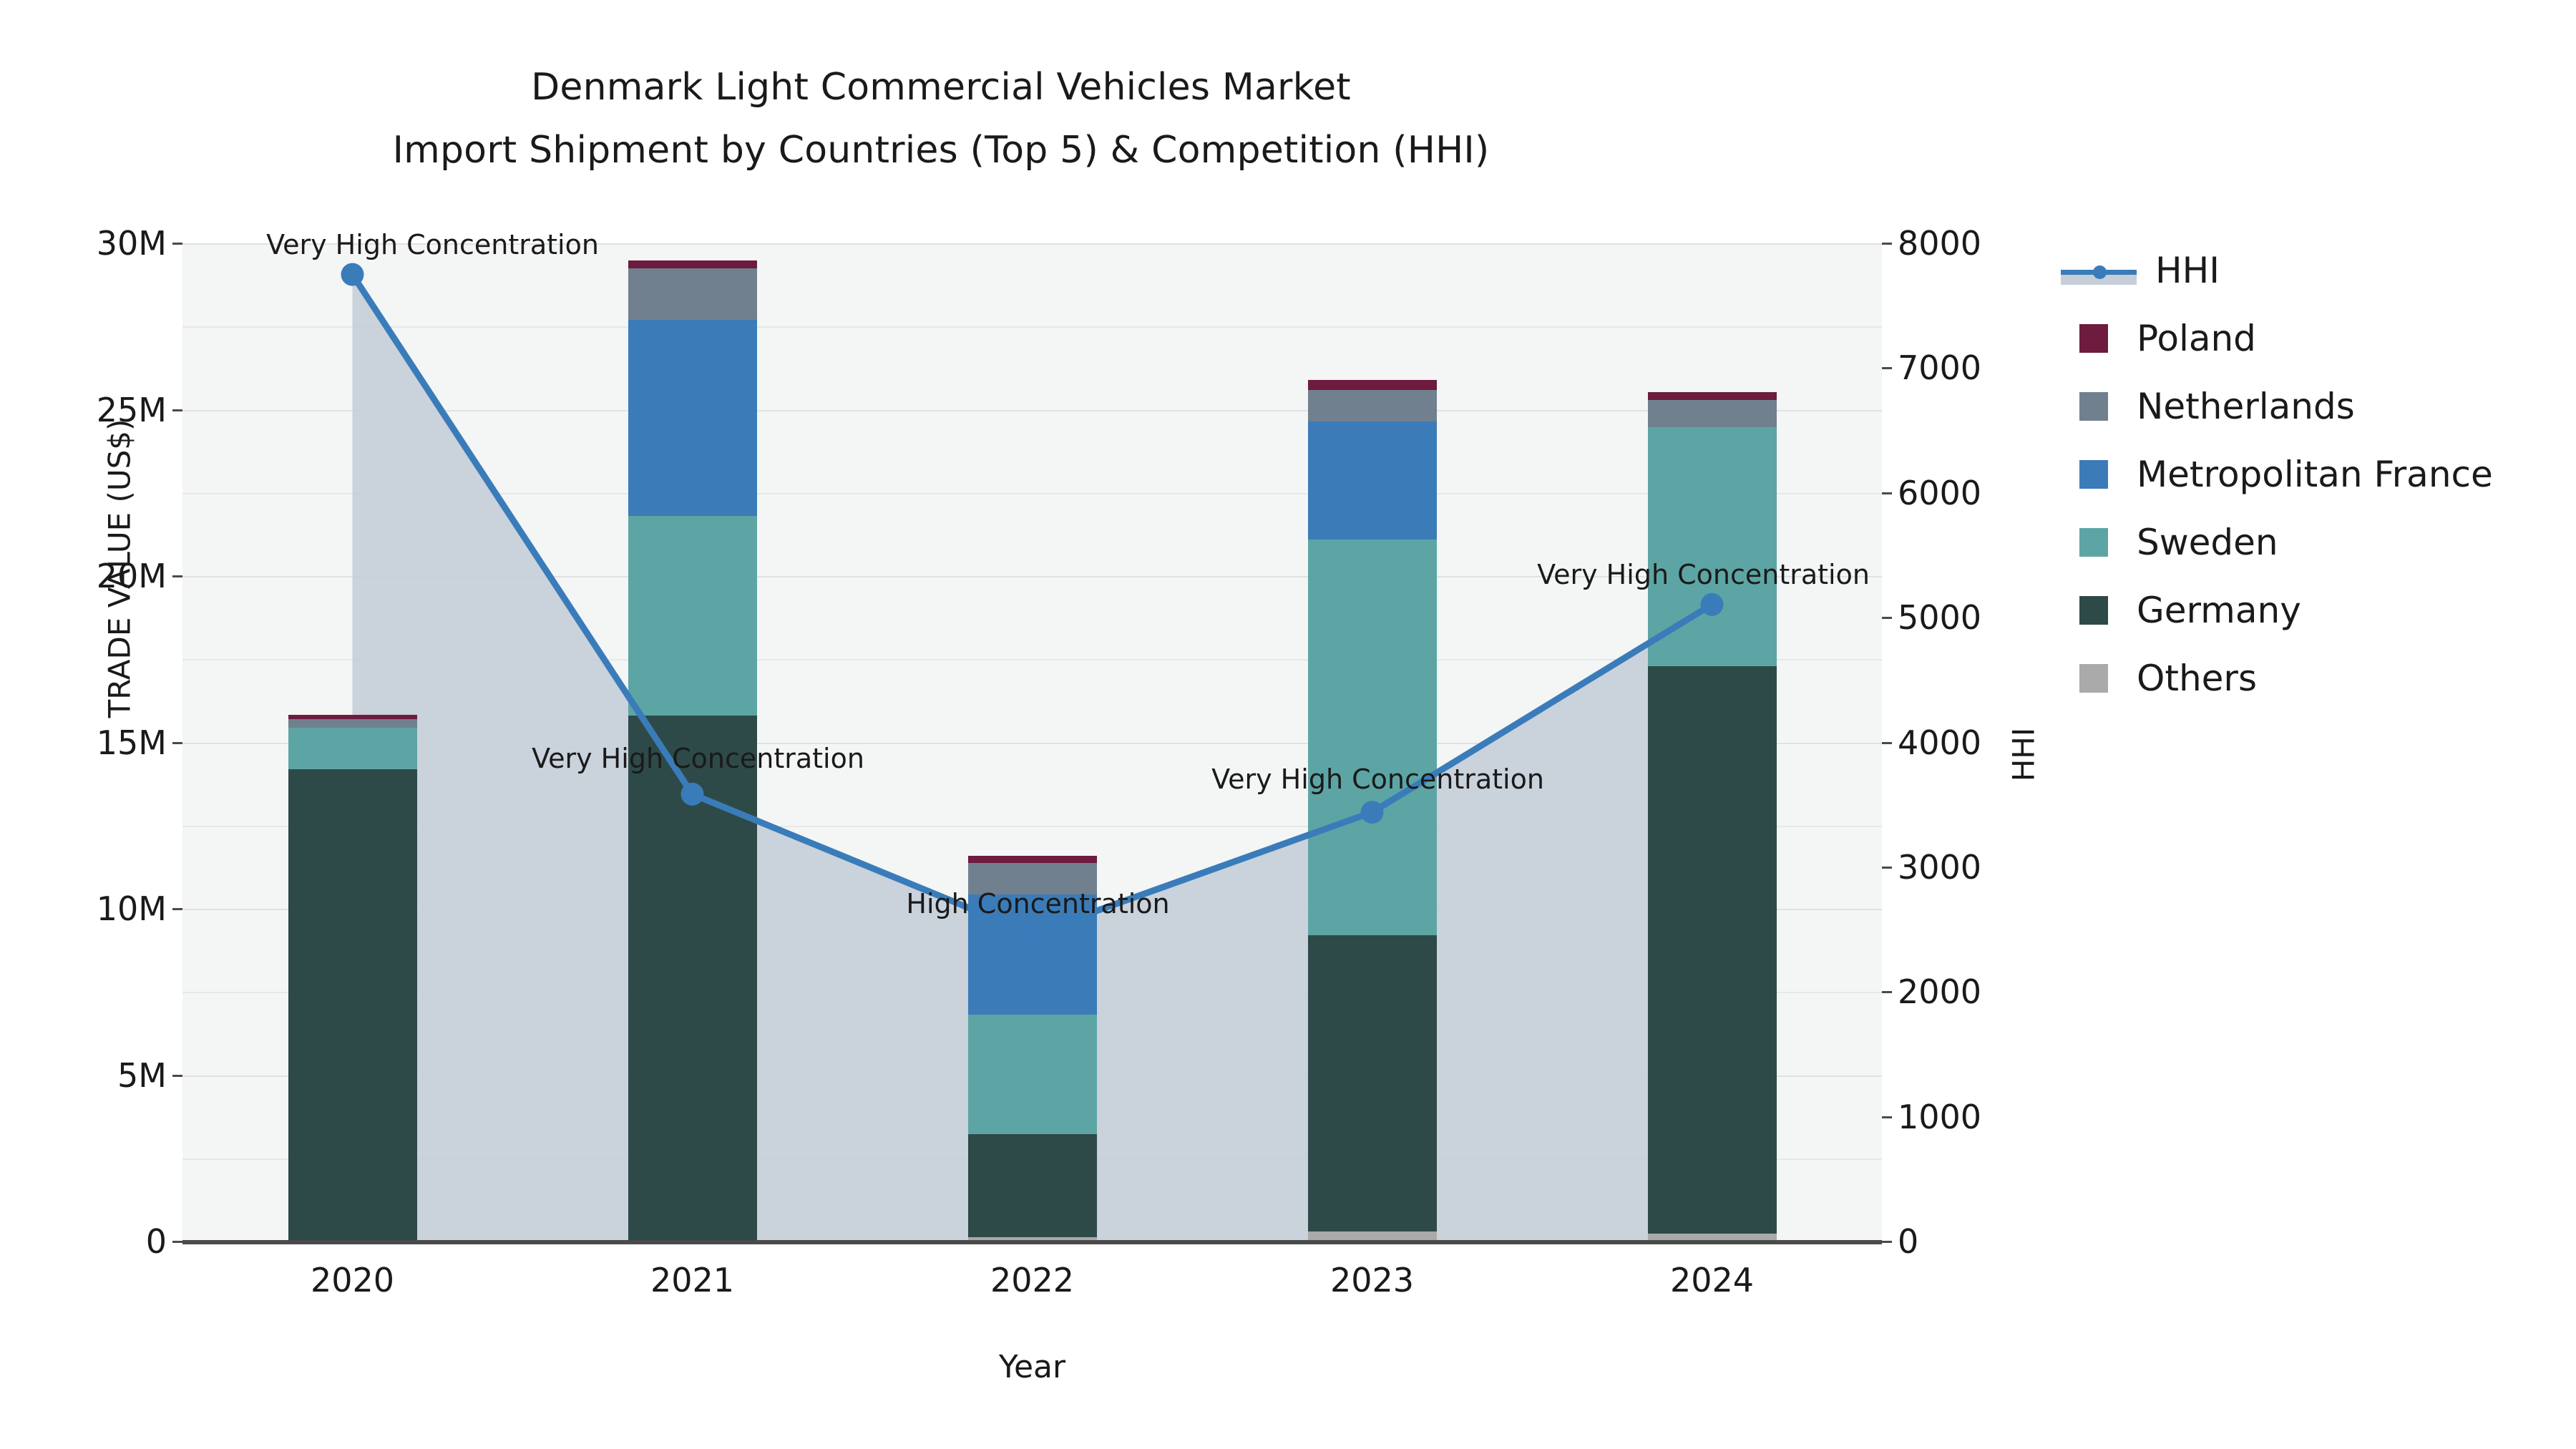  Describe the element at coordinates (131, 243) in the screenshot. I see `y-axis-left-tick-label: 30M` at that location.